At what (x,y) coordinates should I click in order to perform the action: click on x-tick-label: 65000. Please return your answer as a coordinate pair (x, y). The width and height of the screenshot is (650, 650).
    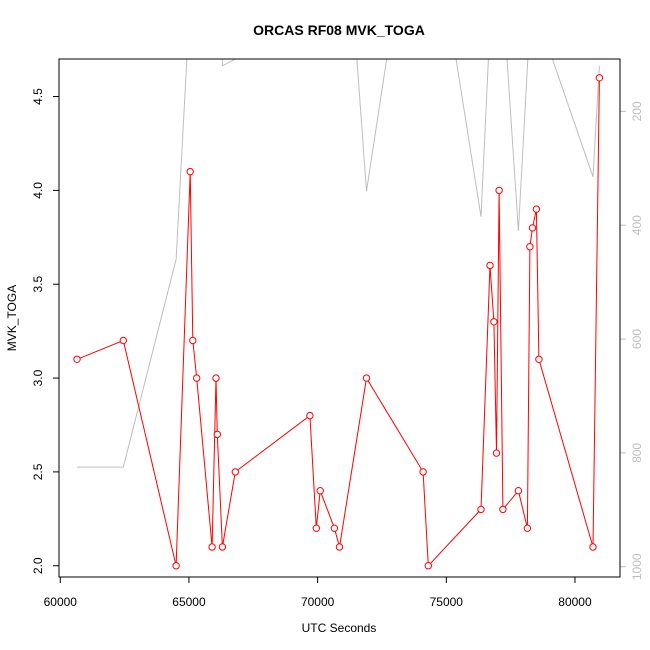
    Looking at the image, I should click on (189, 602).